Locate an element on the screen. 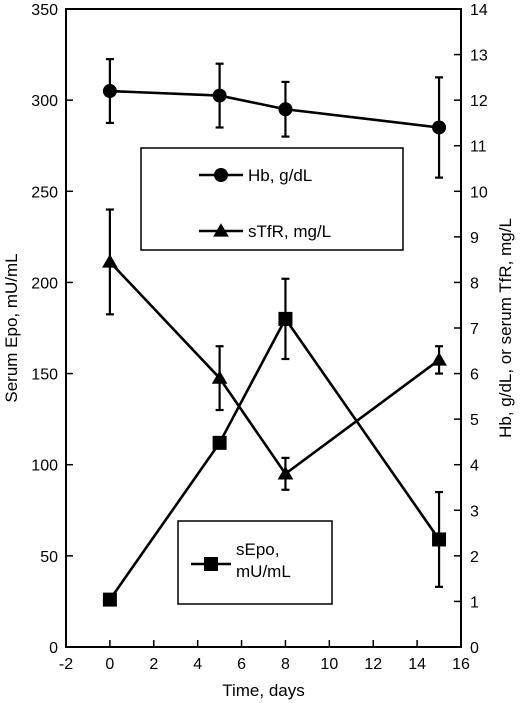 Image resolution: width=520 pixels, height=703 pixels. y-right-tick-label: 1 is located at coordinates (474, 602).